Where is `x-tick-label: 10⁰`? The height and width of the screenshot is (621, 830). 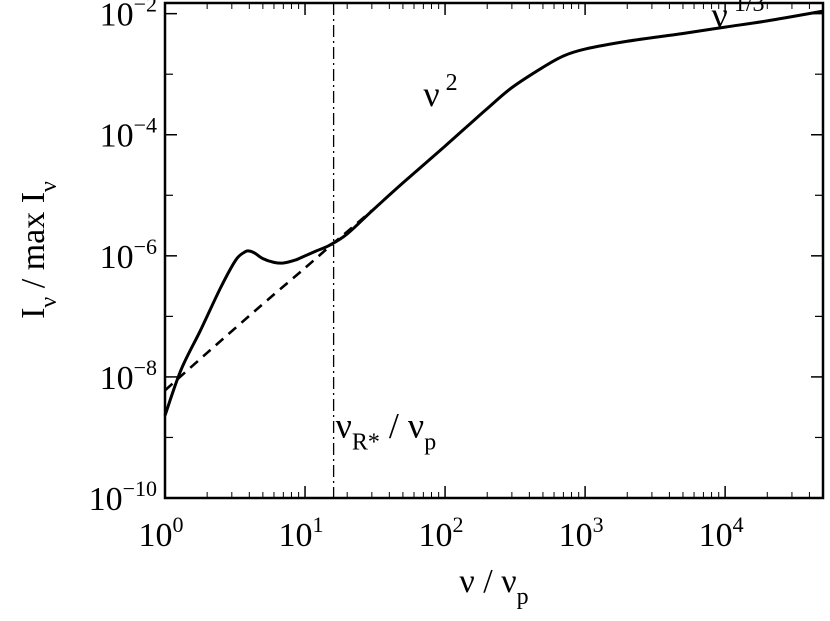
x-tick-label: 10⁰ is located at coordinates (161, 533).